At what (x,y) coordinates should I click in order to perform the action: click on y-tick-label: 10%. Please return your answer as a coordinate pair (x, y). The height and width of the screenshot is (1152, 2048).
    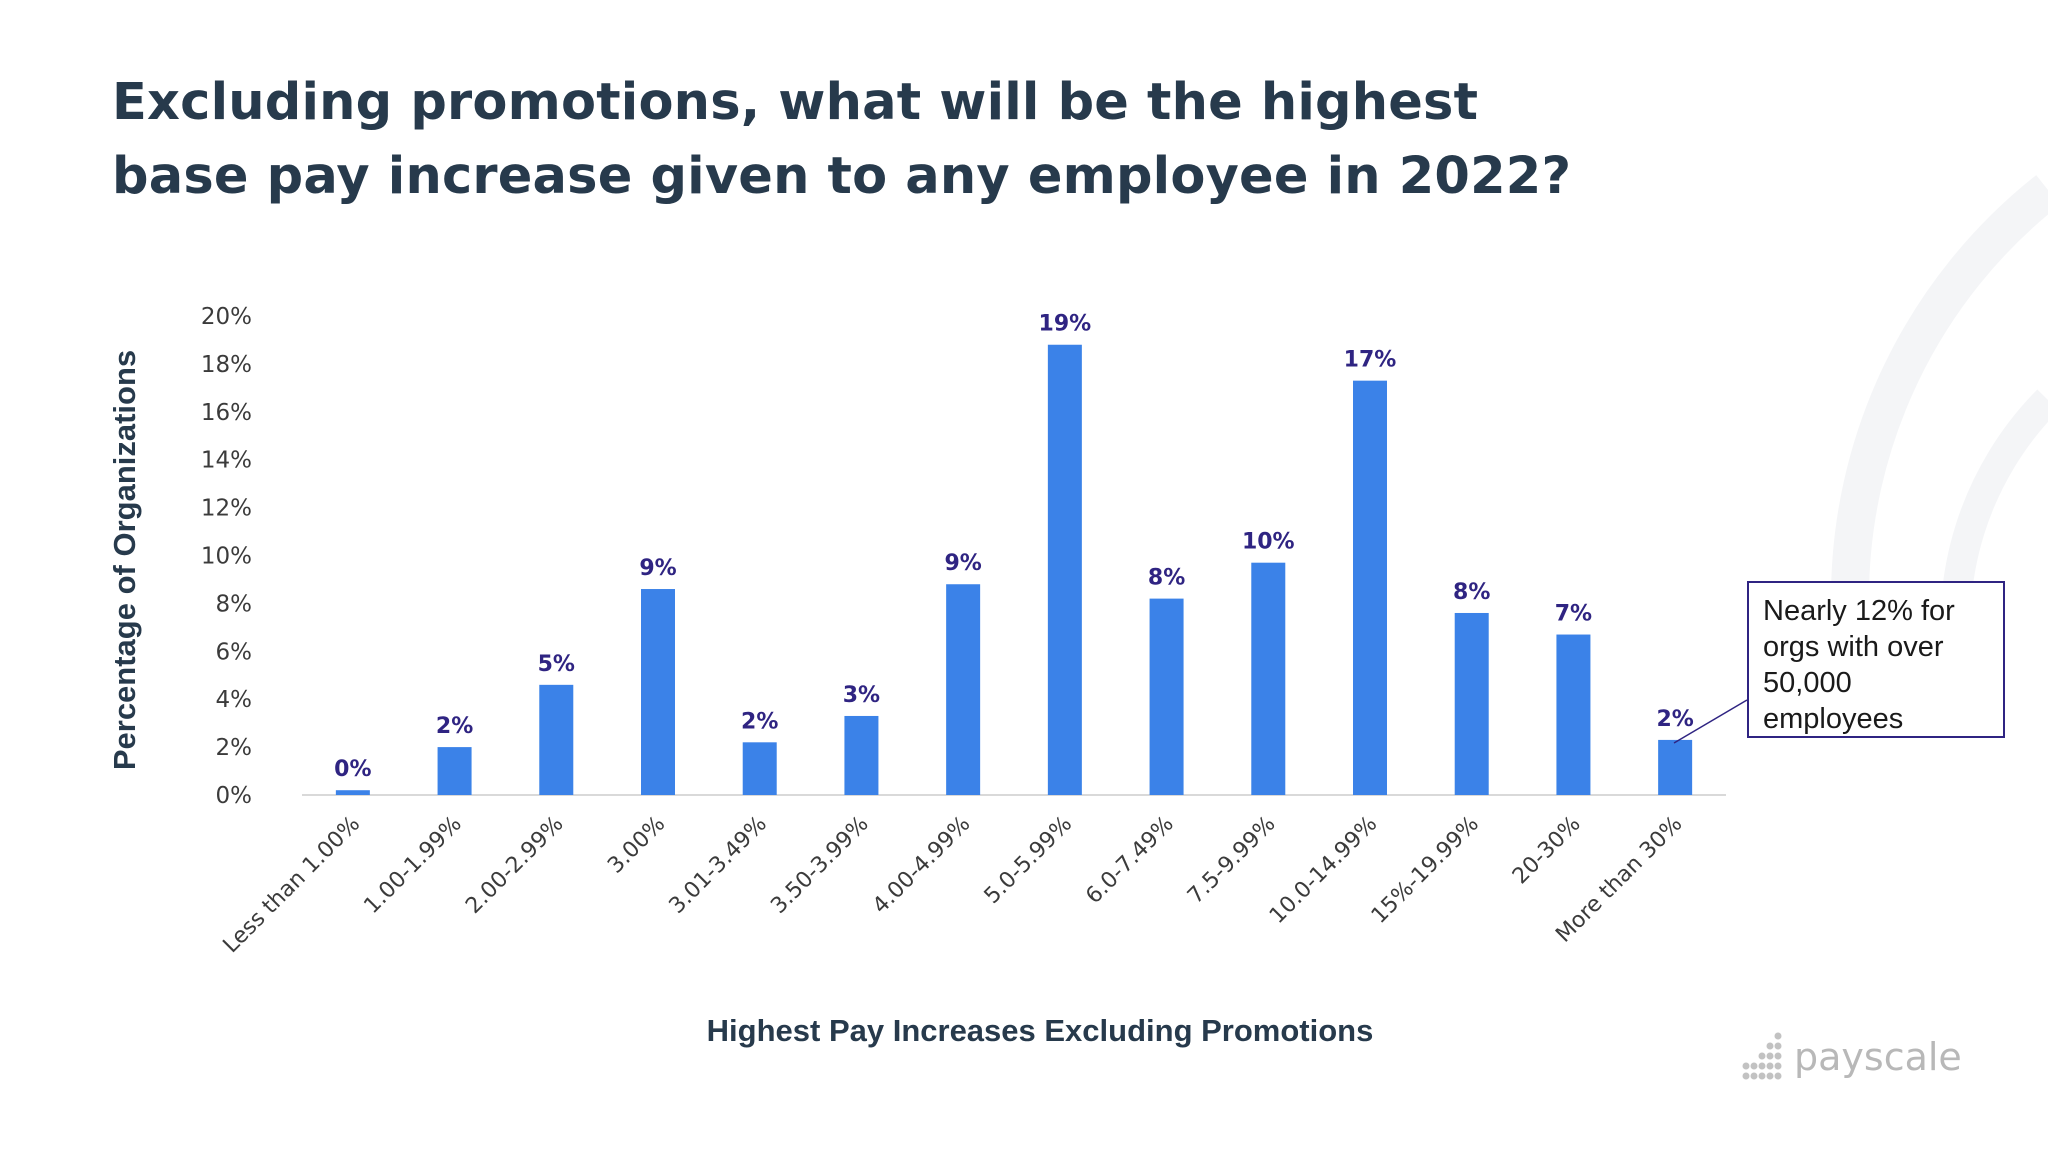
    Looking at the image, I should click on (226, 557).